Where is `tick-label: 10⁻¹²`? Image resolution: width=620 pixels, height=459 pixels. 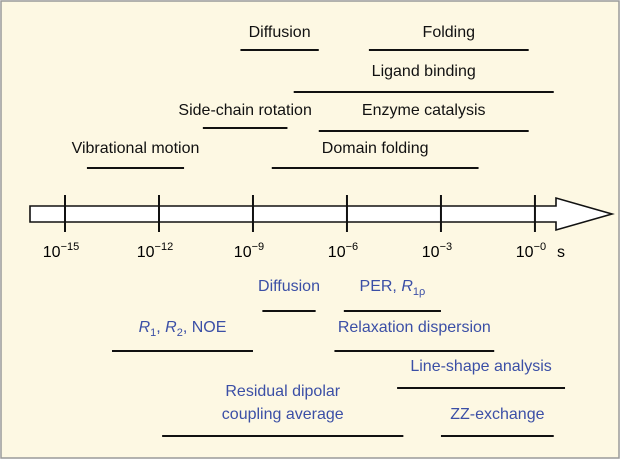
tick-label: 10⁻¹² is located at coordinates (155, 251).